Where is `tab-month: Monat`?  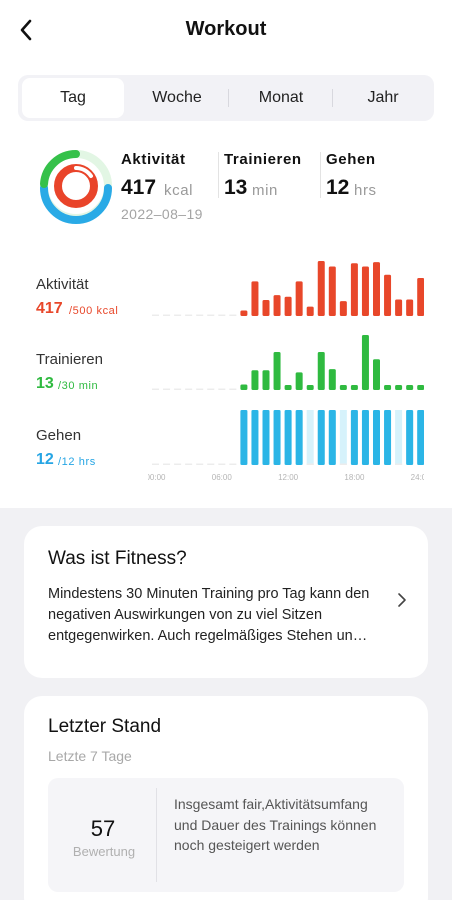 tab-month: Monat is located at coordinates (281, 97).